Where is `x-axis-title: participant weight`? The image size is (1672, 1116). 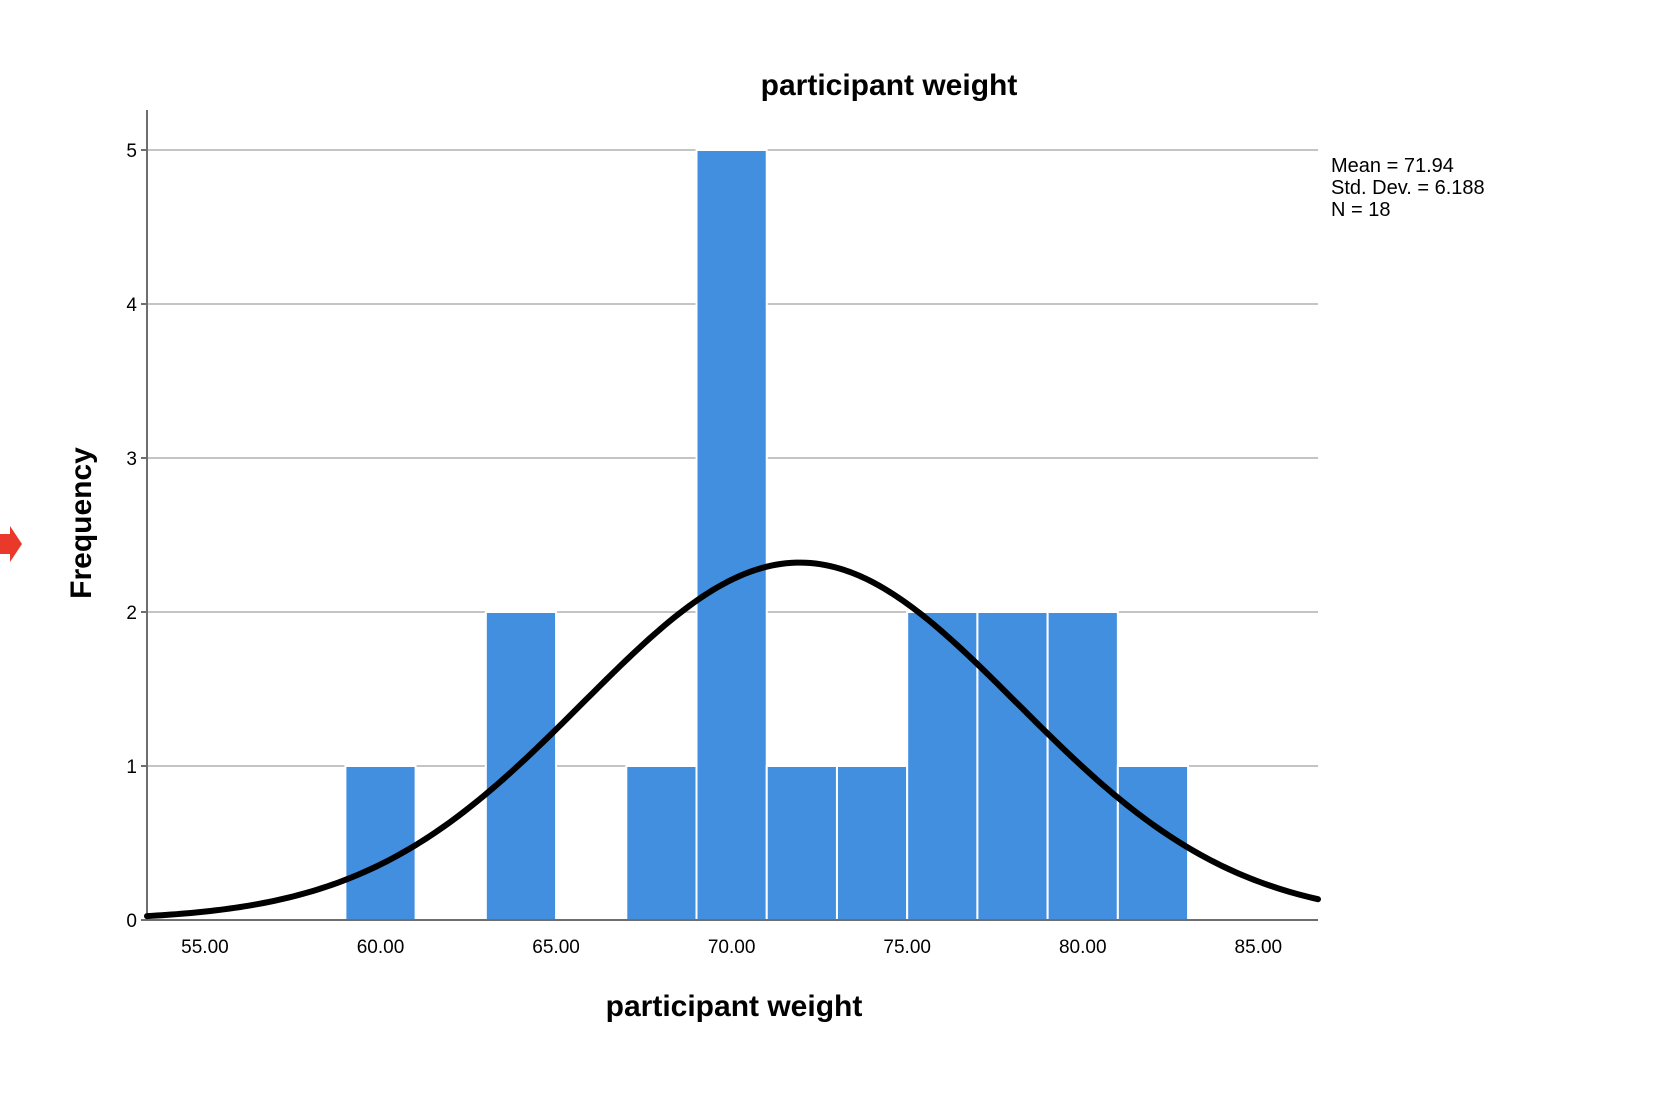 x-axis-title: participant weight is located at coordinates (734, 1006).